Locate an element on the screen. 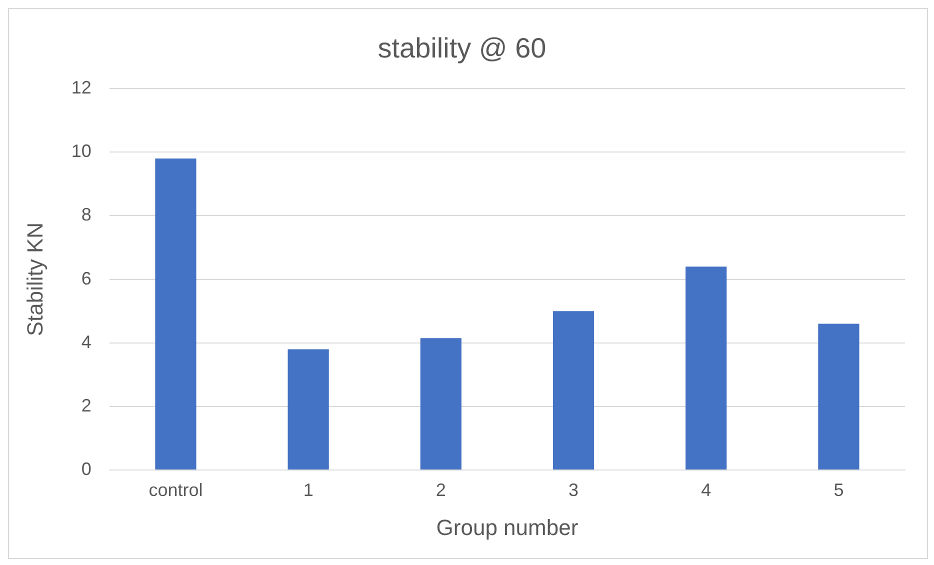 This screenshot has width=934, height=565. y-tick-label: 2 is located at coordinates (86, 405).